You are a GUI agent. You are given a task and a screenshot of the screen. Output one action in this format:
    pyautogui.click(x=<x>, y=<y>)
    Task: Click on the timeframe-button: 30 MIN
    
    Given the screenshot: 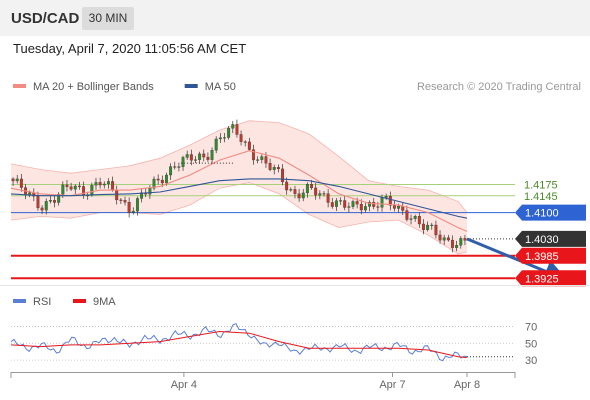 What is the action you would take?
    pyautogui.click(x=108, y=18)
    